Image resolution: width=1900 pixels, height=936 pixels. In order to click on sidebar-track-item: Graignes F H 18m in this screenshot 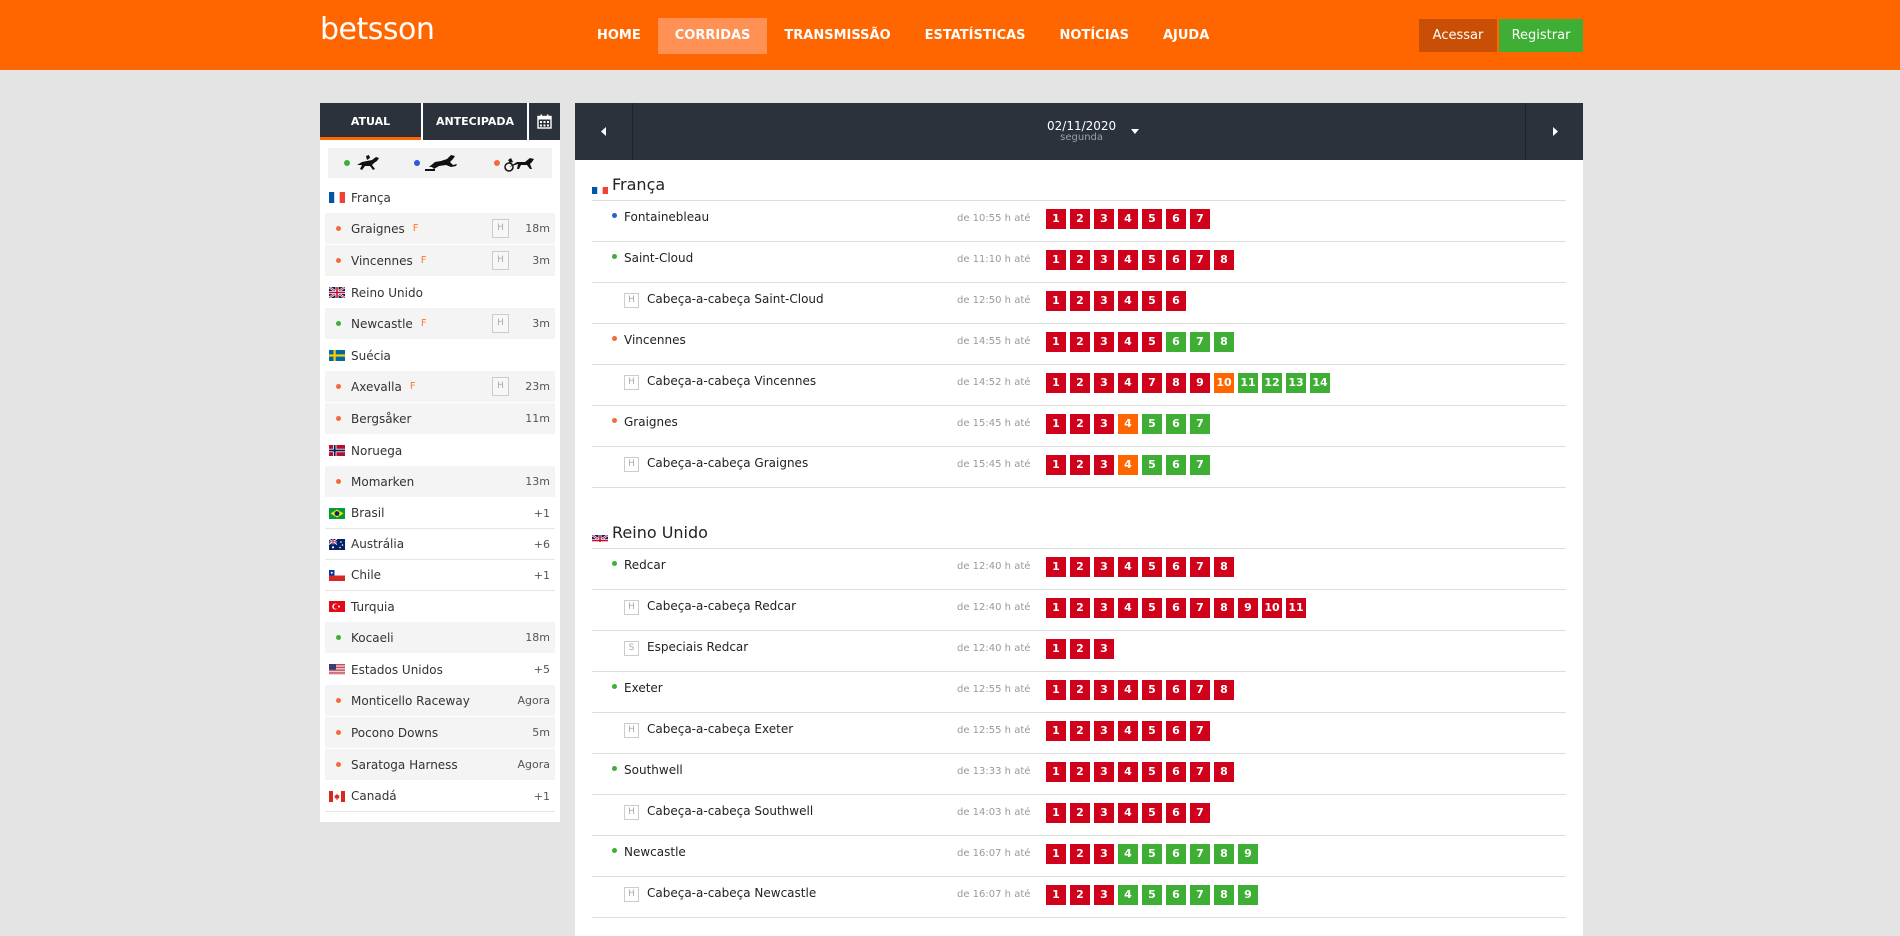, I will do `click(440, 228)`.